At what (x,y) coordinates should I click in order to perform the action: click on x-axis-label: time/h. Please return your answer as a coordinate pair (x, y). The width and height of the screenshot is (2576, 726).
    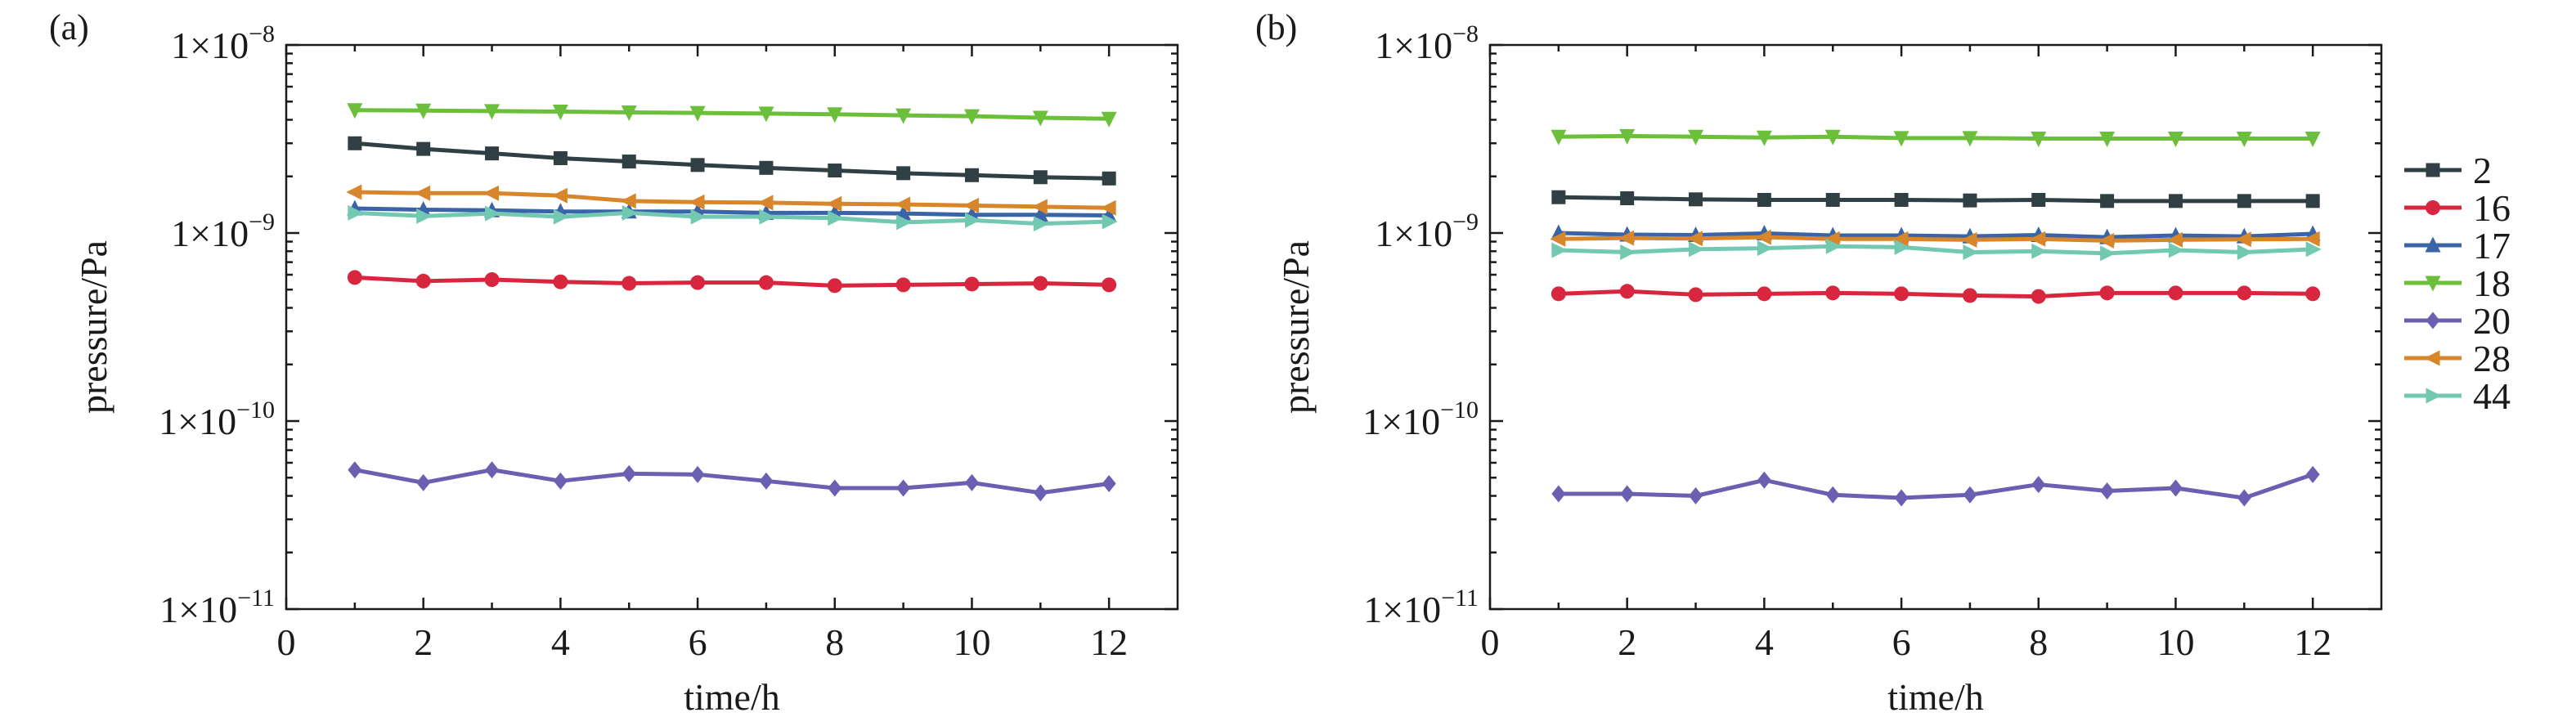
    Looking at the image, I should click on (732, 697).